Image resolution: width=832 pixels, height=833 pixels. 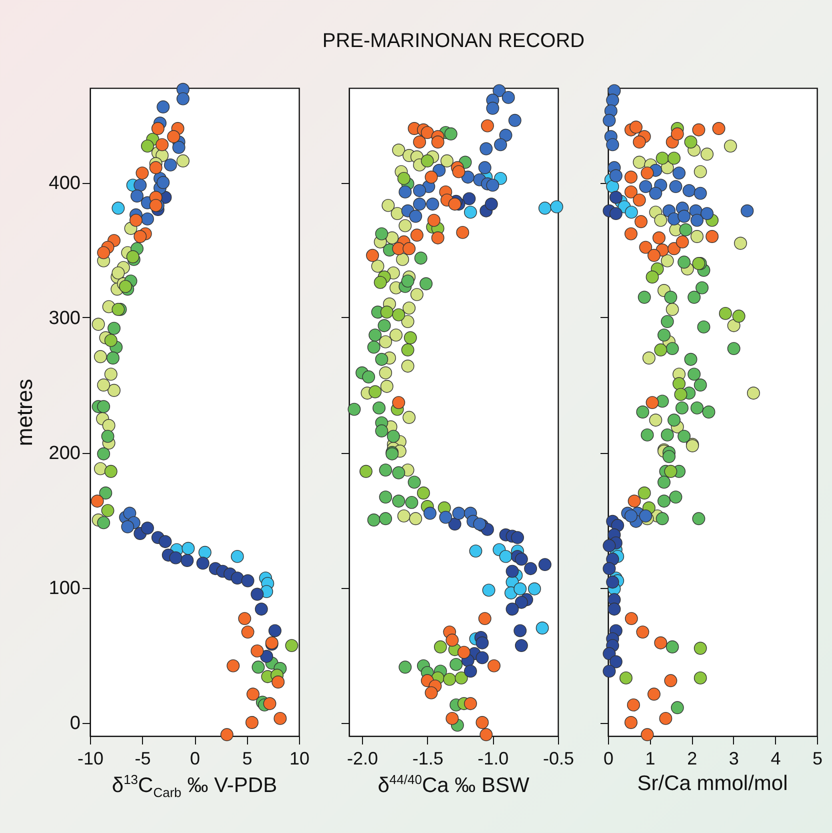 What do you see at coordinates (75, 723) in the screenshot?
I see `y-tick-label: 0` at bounding box center [75, 723].